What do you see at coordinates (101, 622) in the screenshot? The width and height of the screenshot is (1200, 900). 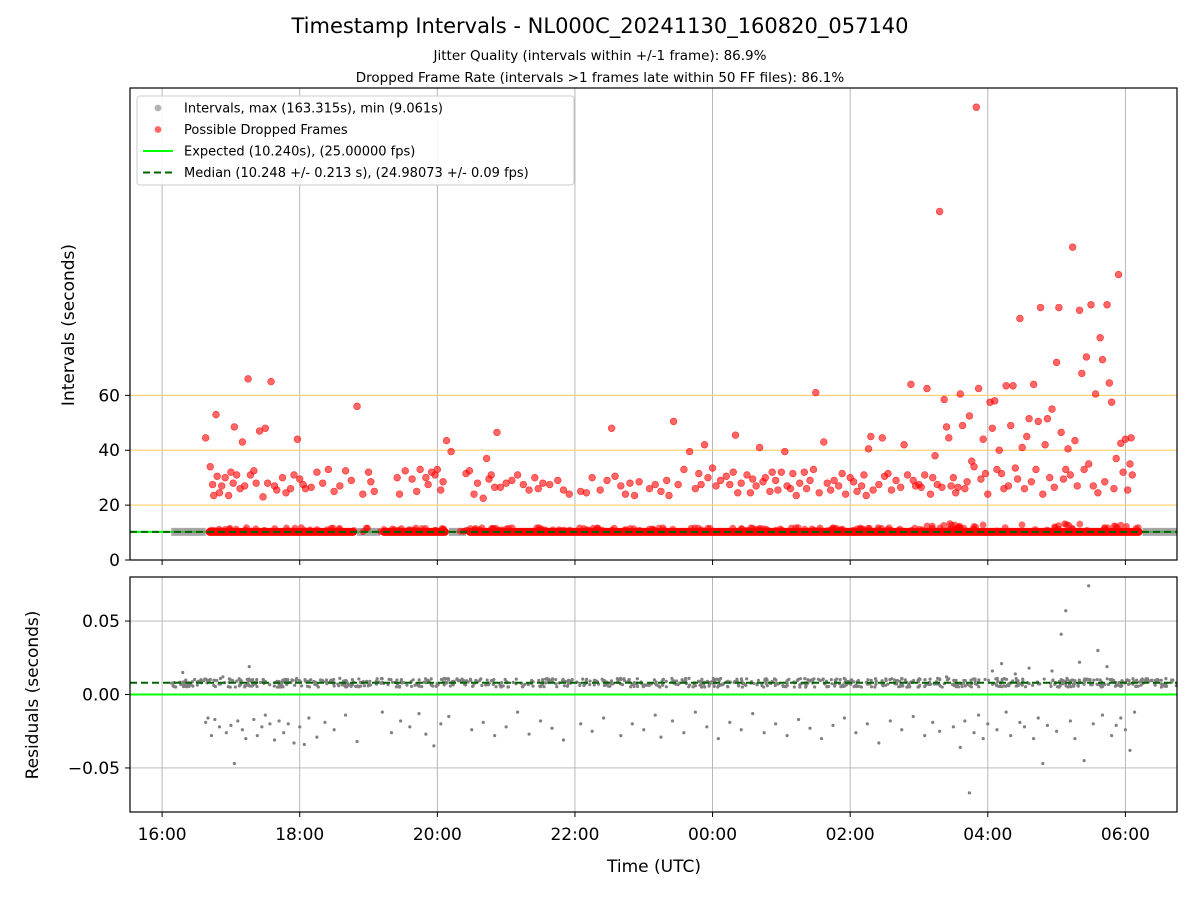 I see `bottom-y-tick-label: 0.05` at bounding box center [101, 622].